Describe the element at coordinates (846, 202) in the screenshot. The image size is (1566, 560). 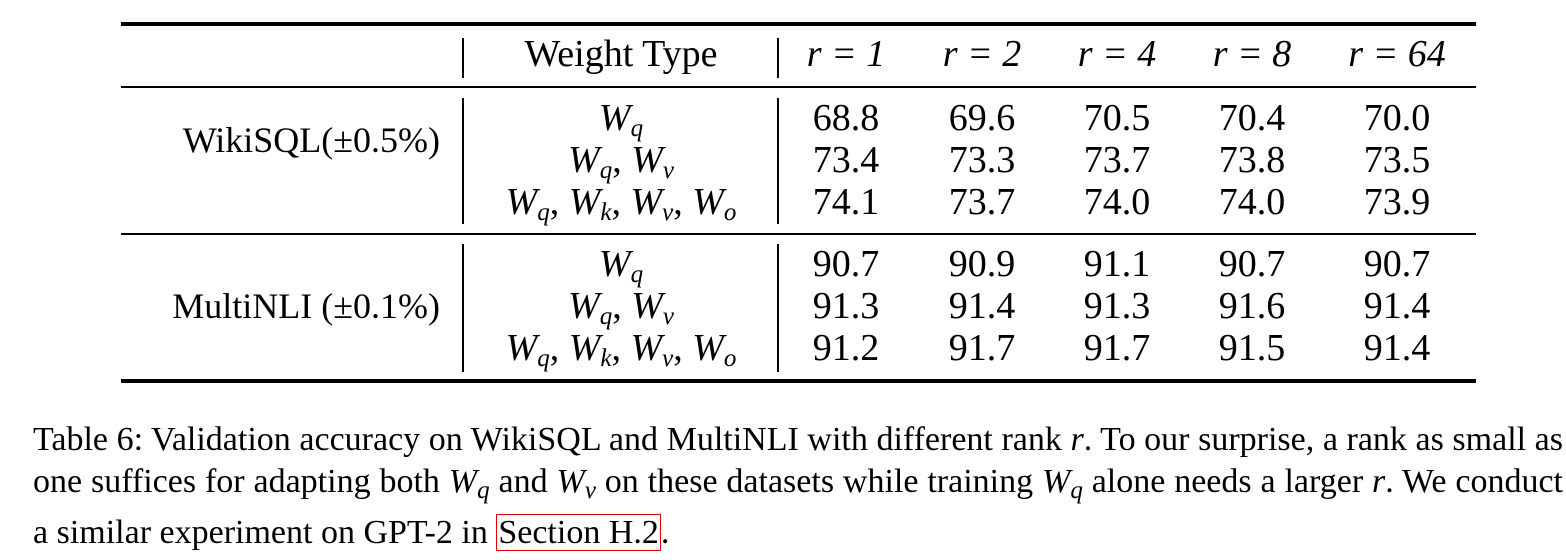
I see `value-cell: 74.1` at that location.